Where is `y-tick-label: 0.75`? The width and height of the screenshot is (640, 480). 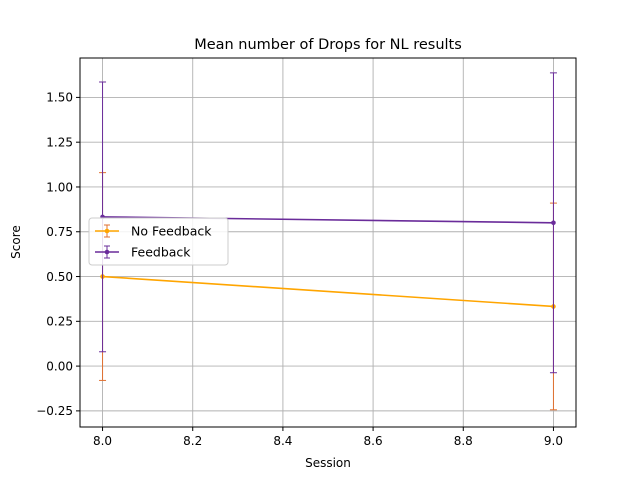 y-tick-label: 0.75 is located at coordinates (59, 232).